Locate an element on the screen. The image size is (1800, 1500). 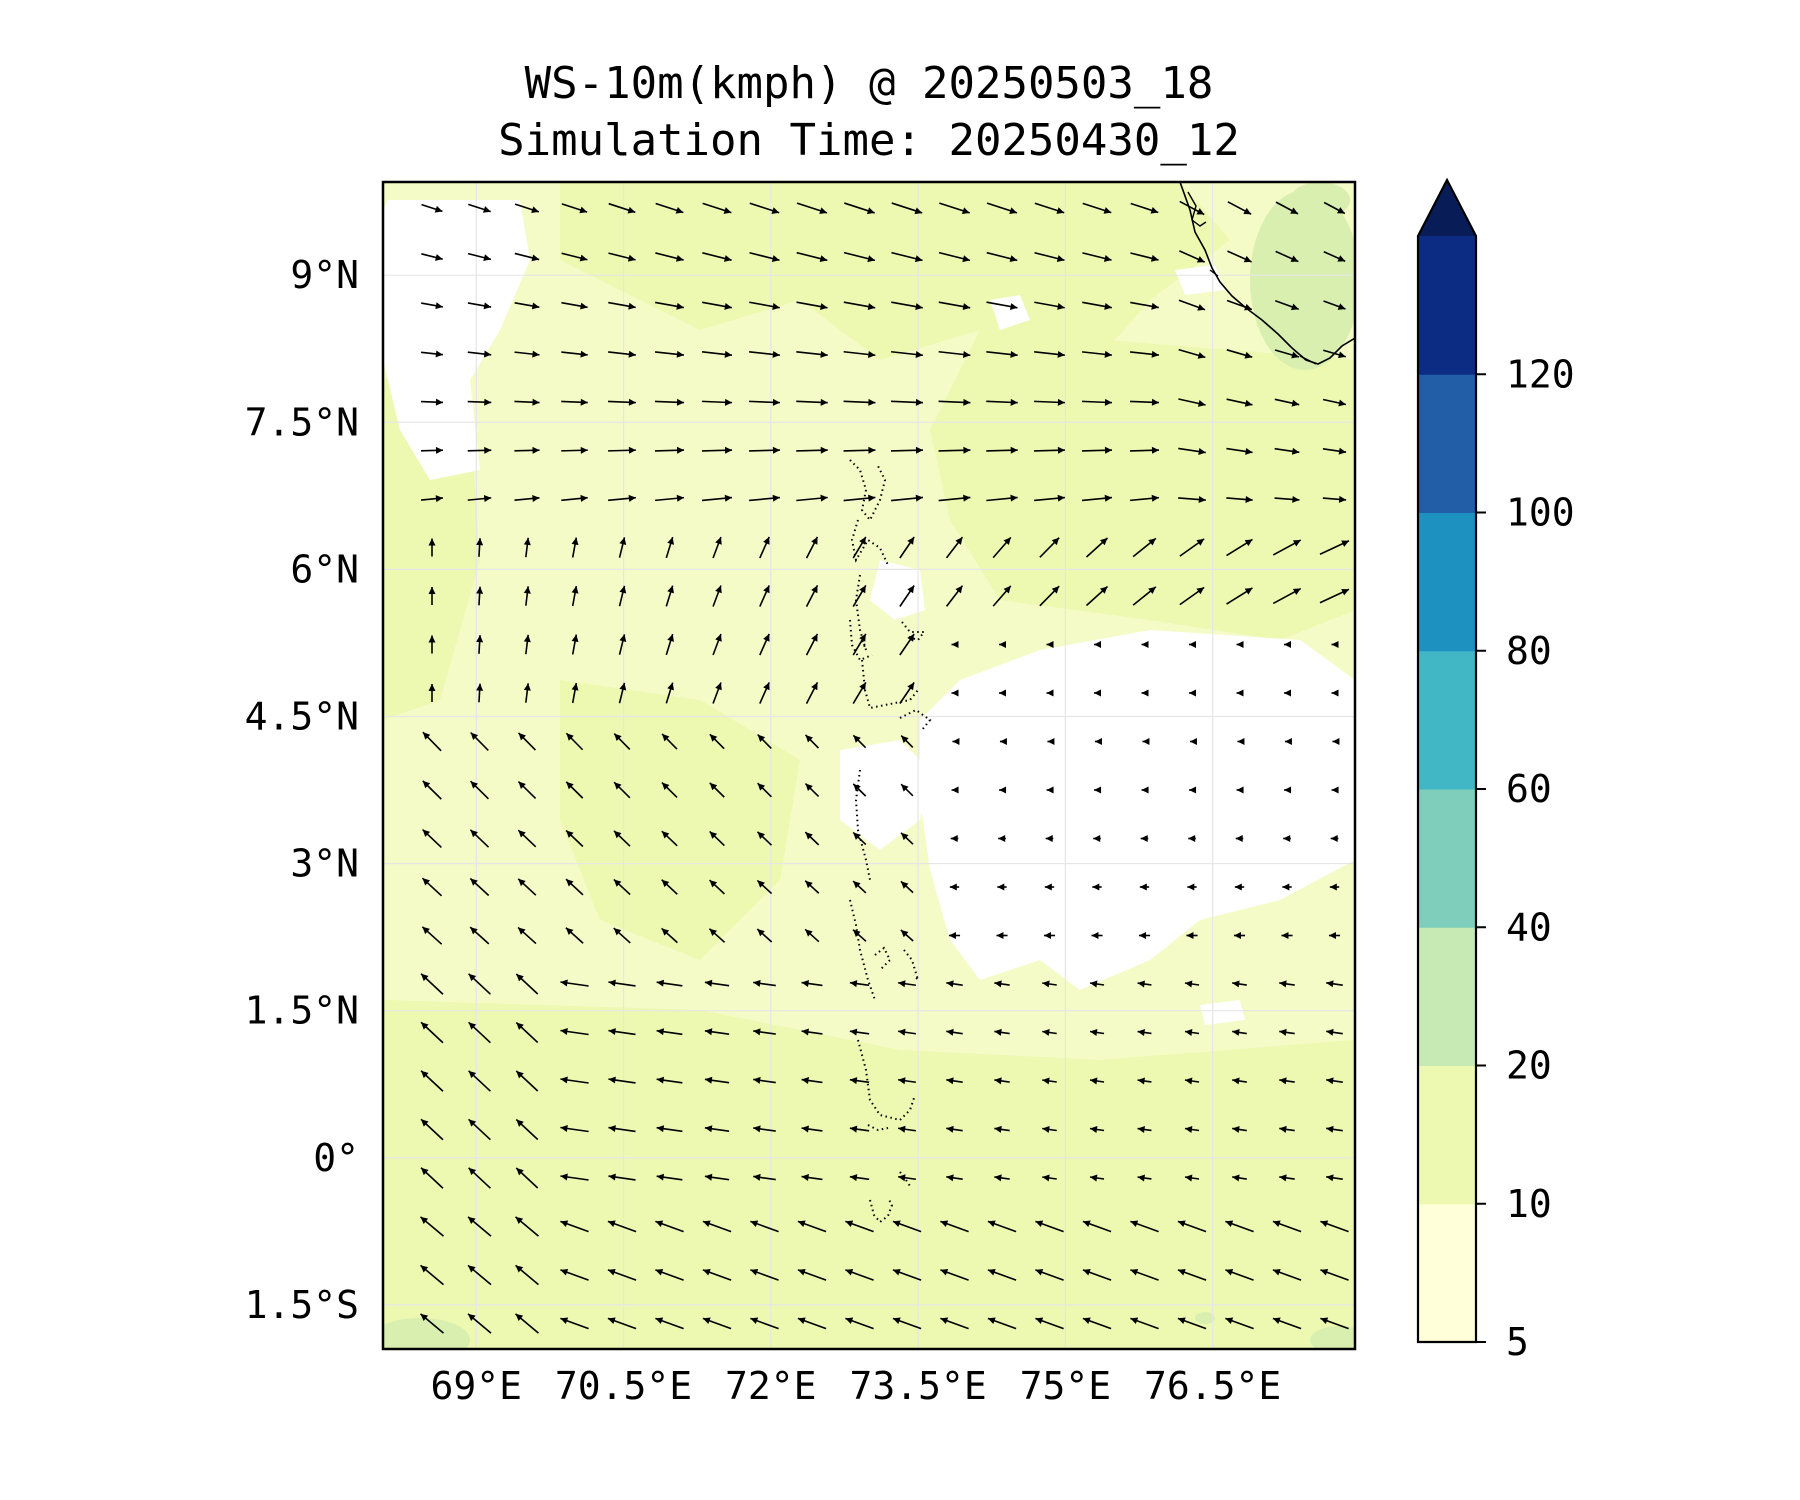
lon-tick-label: 70.5°E is located at coordinates (623, 1386).